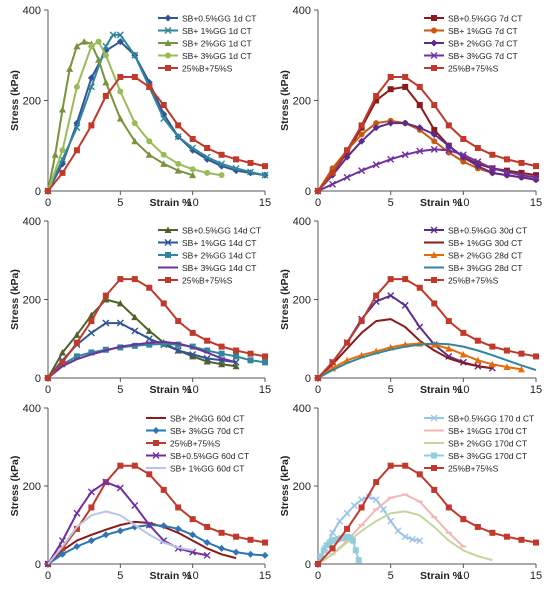  Describe the element at coordinates (209, 456) in the screenshot. I see `legend-label: SB+0.5%GG 60d CT` at that location.